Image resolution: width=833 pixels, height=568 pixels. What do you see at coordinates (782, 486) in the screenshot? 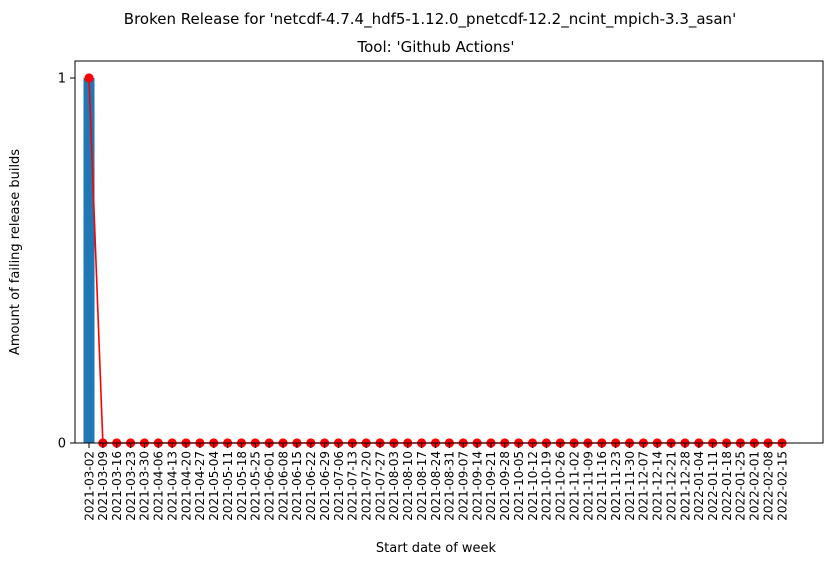
I see `x-tick-label: 2022-02-15` at bounding box center [782, 486].